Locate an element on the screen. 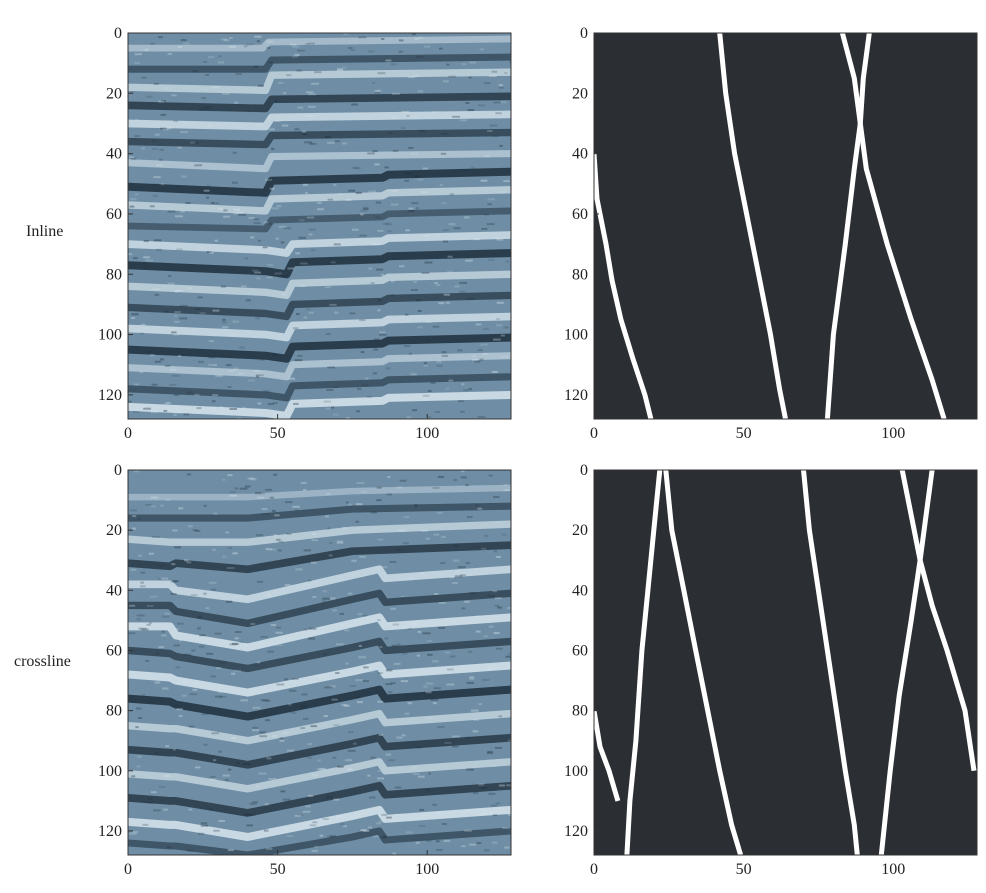  y-tick-label: 100 is located at coordinates (110, 335).